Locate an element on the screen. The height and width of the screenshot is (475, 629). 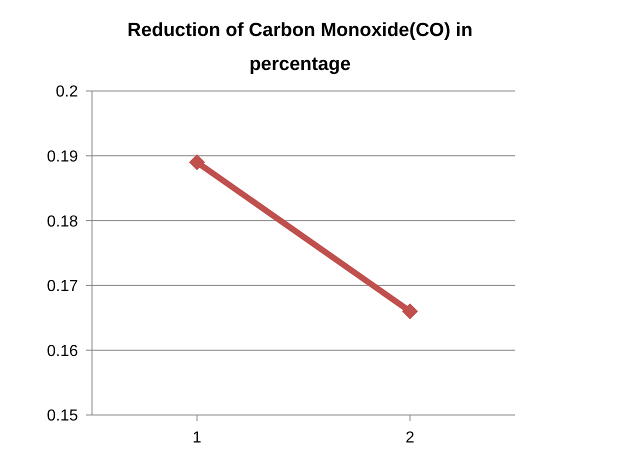
x-tick-label: 2 is located at coordinates (410, 437).